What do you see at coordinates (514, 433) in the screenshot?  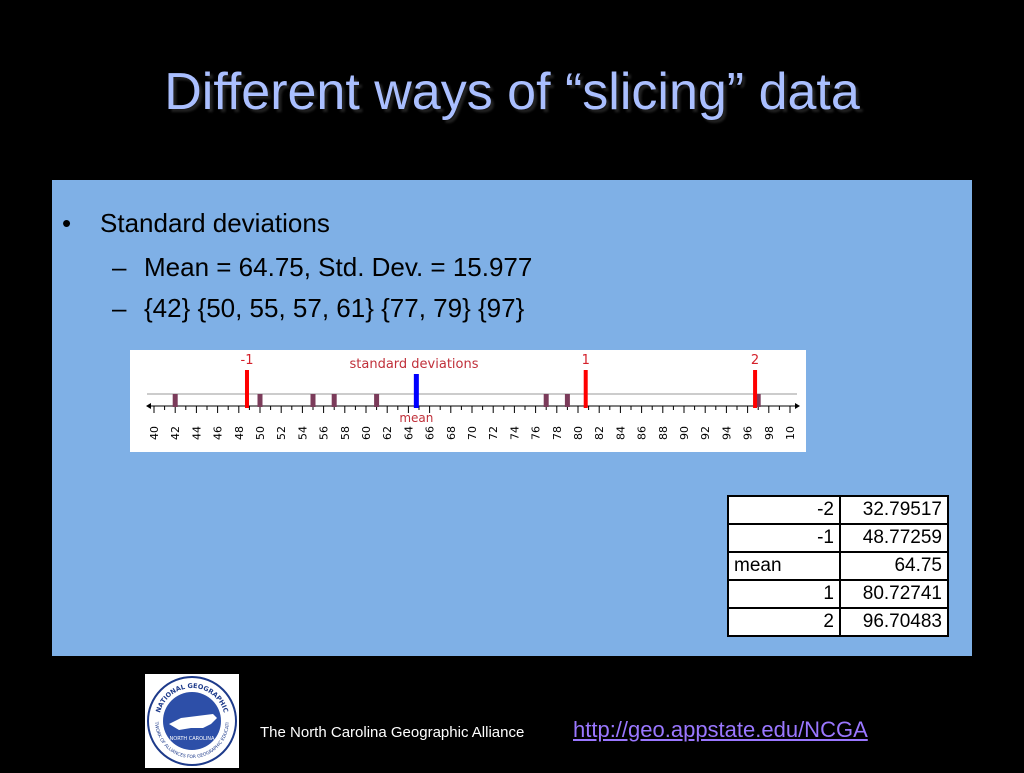 I see `x-tick-label: 74` at bounding box center [514, 433].